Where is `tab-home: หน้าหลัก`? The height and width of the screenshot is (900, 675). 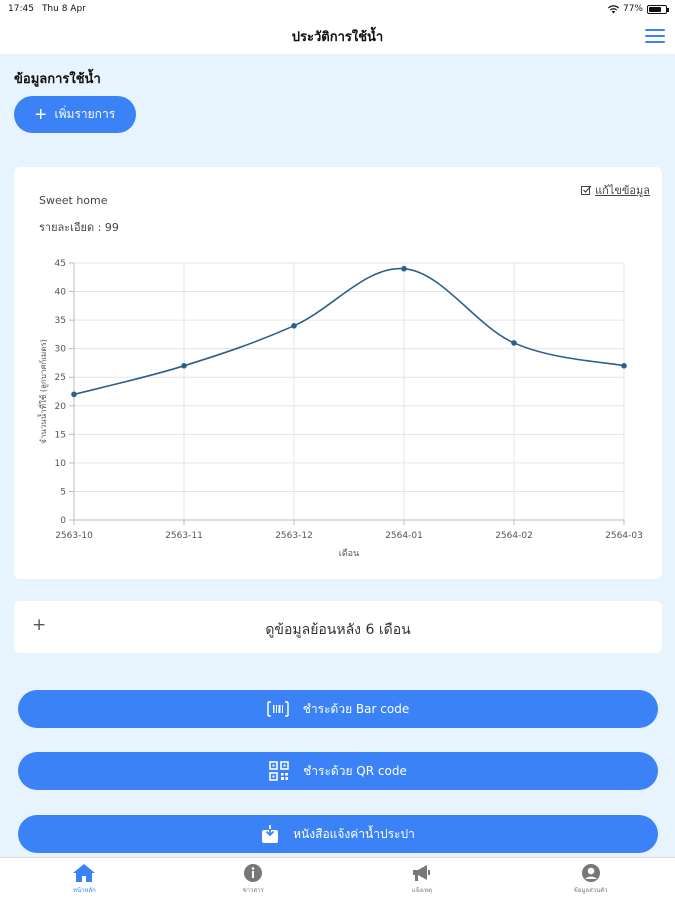
tab-home: หน้าหลัก is located at coordinates (84, 879).